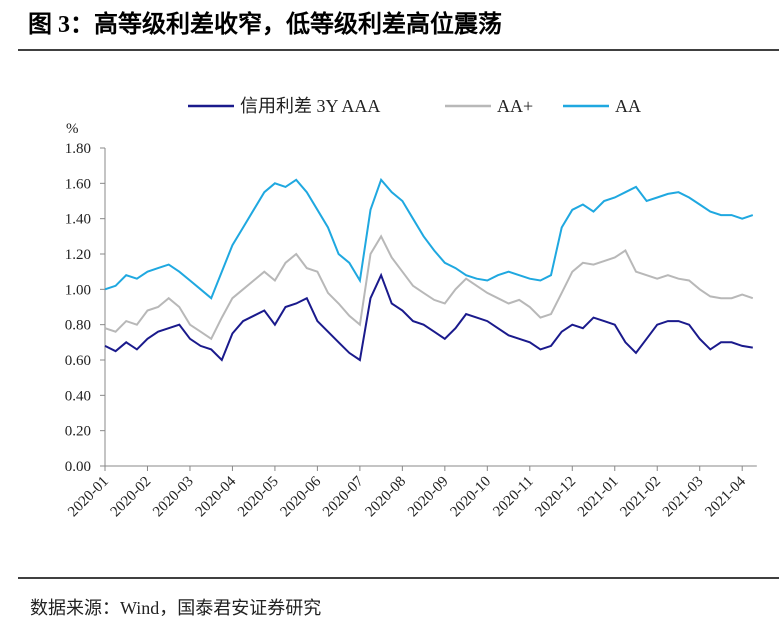 The width and height of the screenshot is (779, 643). What do you see at coordinates (683, 497) in the screenshot?
I see `x-tick-label: 2021-03` at bounding box center [683, 497].